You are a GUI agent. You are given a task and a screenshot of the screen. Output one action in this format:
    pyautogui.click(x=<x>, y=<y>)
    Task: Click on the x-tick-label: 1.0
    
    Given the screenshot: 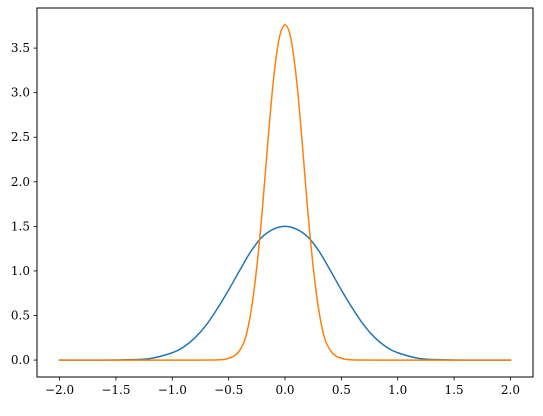 What is the action you would take?
    pyautogui.click(x=397, y=390)
    